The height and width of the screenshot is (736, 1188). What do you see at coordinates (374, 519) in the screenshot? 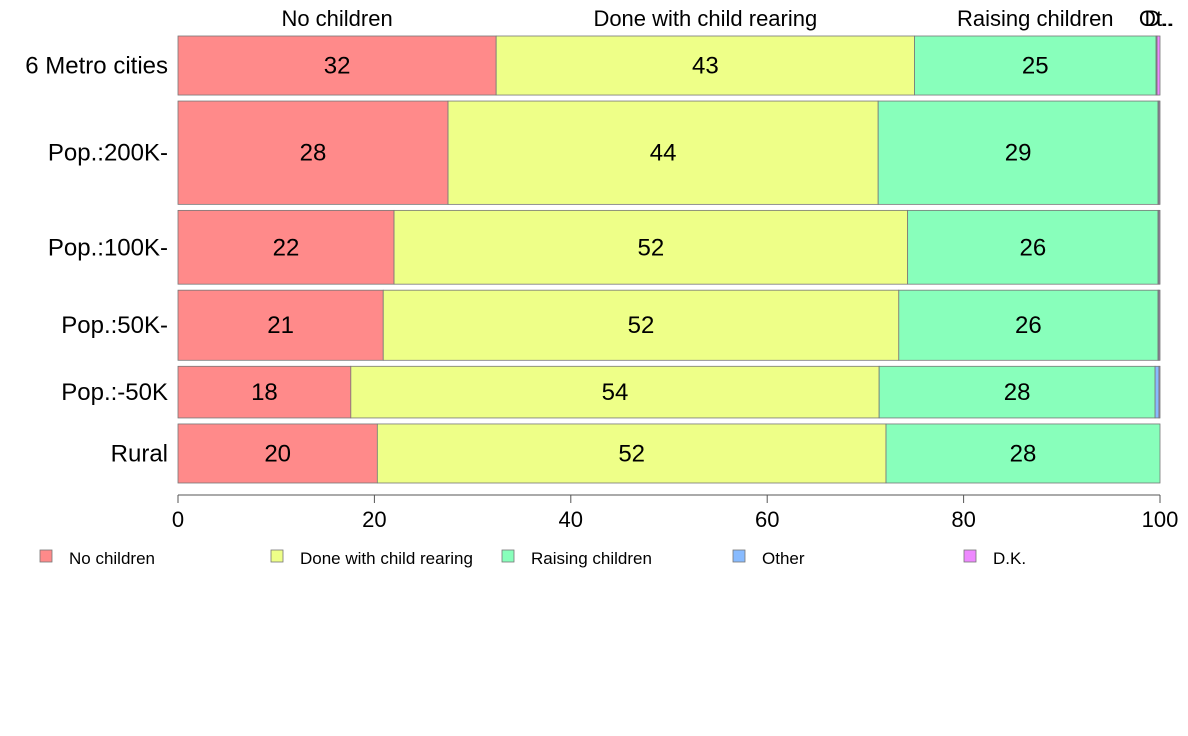
I see `x-tick-label: 20` at bounding box center [374, 519].